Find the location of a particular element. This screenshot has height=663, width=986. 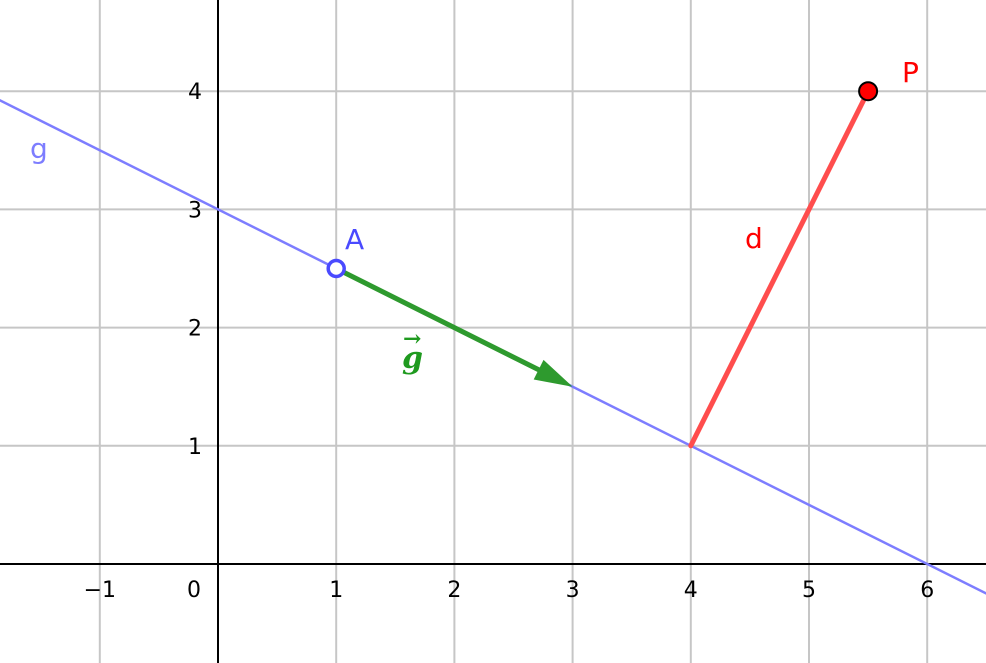

x-tick-label: 5 is located at coordinates (809, 590).